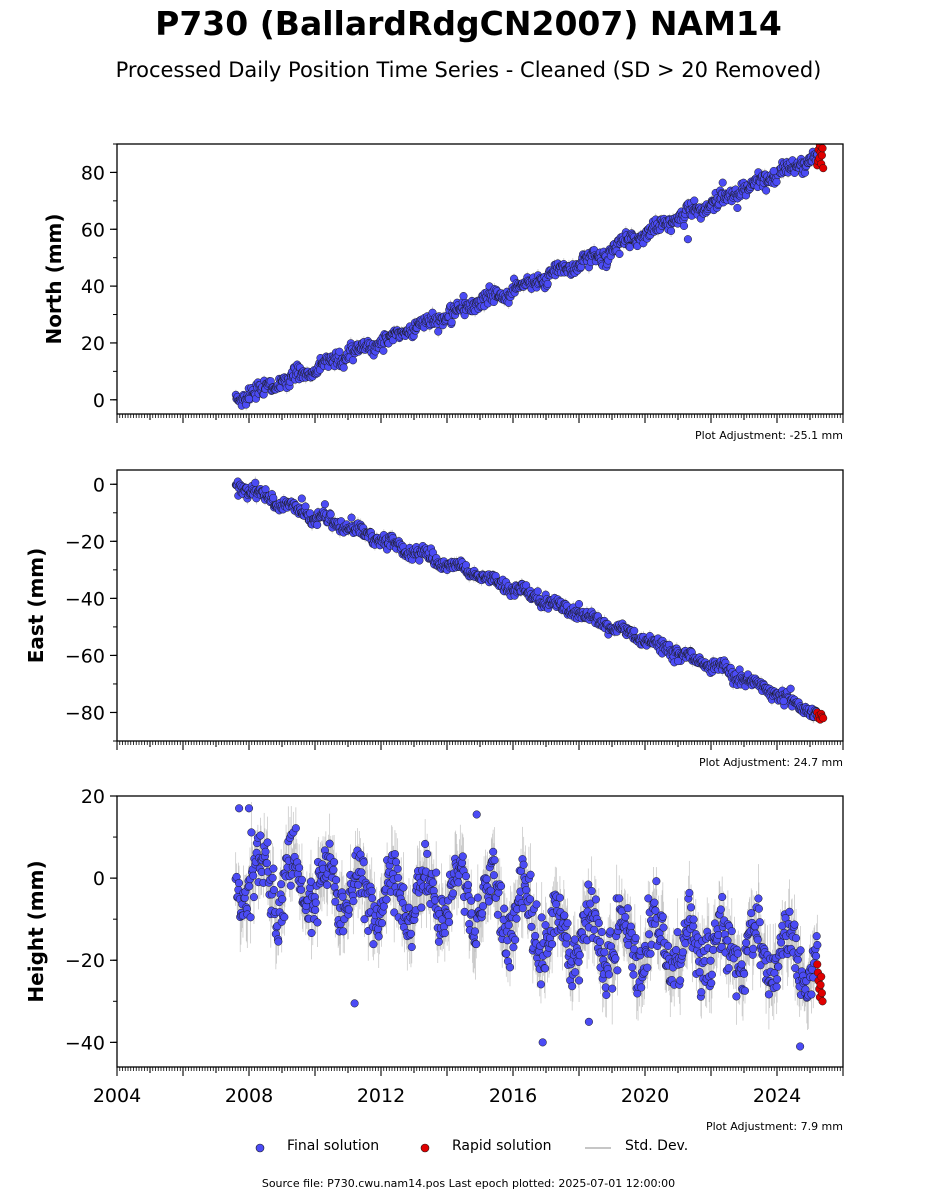 This screenshot has height=1200, width=937. I want to click on east-ytick-label: −40, so click(85, 599).